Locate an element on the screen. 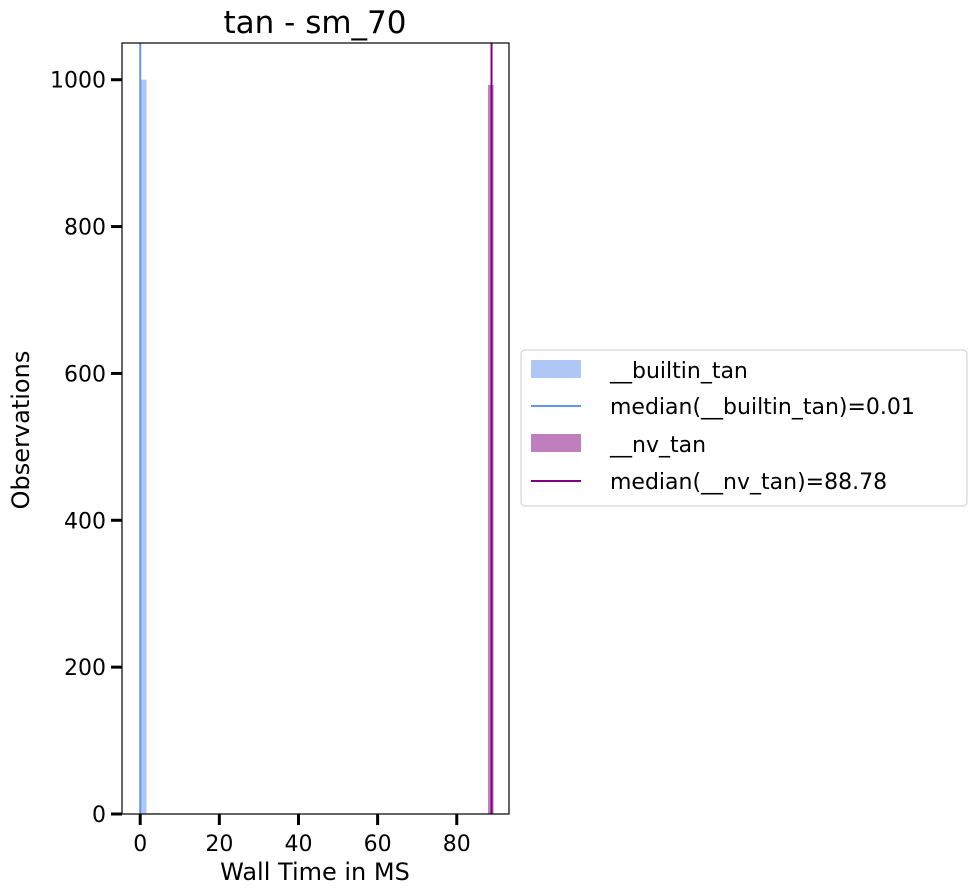 Image resolution: width=976 pixels, height=895 pixels. legend-swatch-nv-tan is located at coordinates (556, 443).